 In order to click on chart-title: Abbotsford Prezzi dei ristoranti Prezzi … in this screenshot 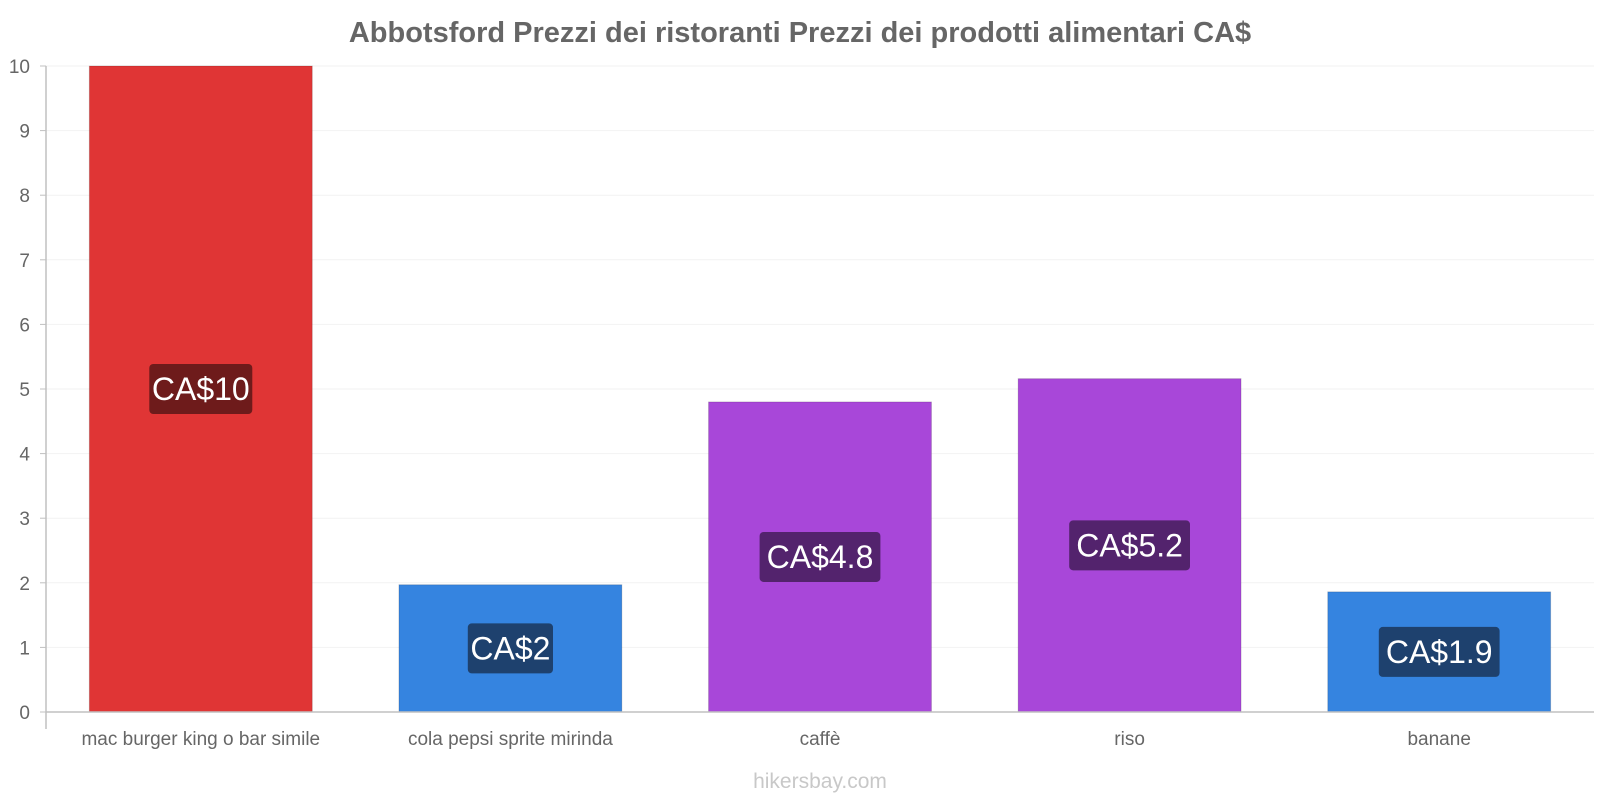, I will do `click(800, 33)`.